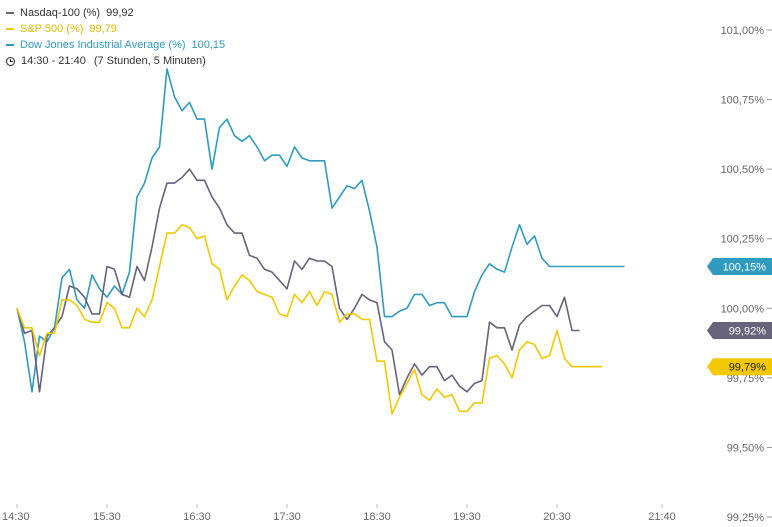 The image size is (772, 527). Describe the element at coordinates (743, 101) in the screenshot. I see `y-tick-label: 100,75%` at that location.